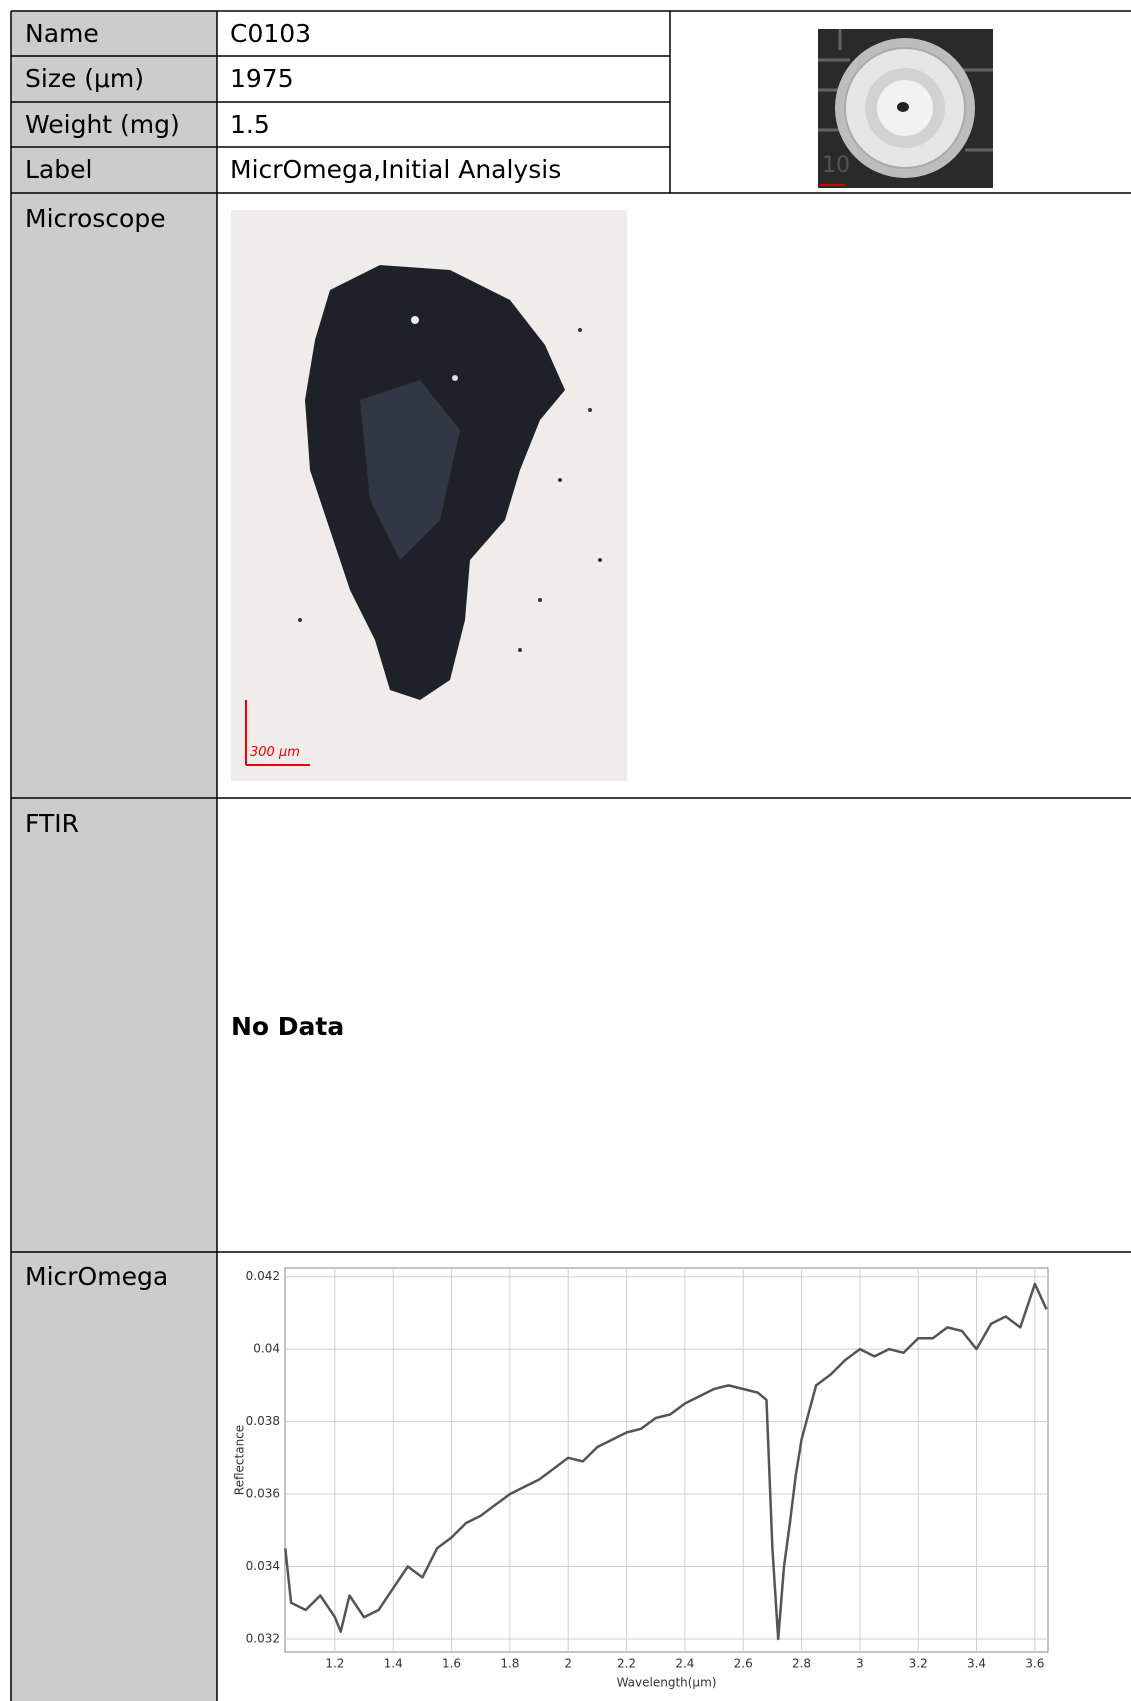 This screenshot has height=1701, width=1131. What do you see at coordinates (262, 78) in the screenshot?
I see `row-value: 1975` at bounding box center [262, 78].